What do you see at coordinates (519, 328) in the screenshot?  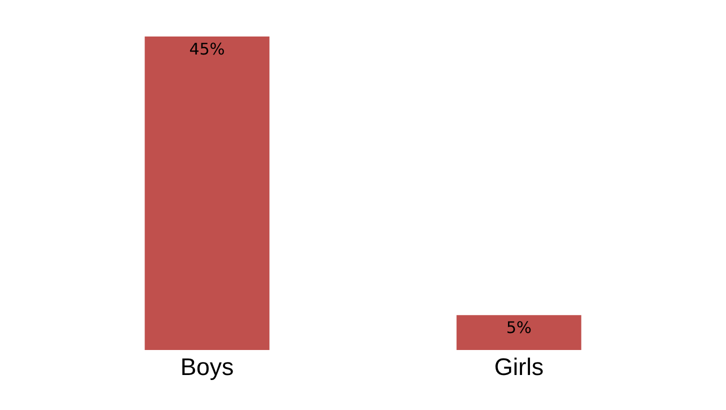 I see `data-label: 5%` at bounding box center [519, 328].